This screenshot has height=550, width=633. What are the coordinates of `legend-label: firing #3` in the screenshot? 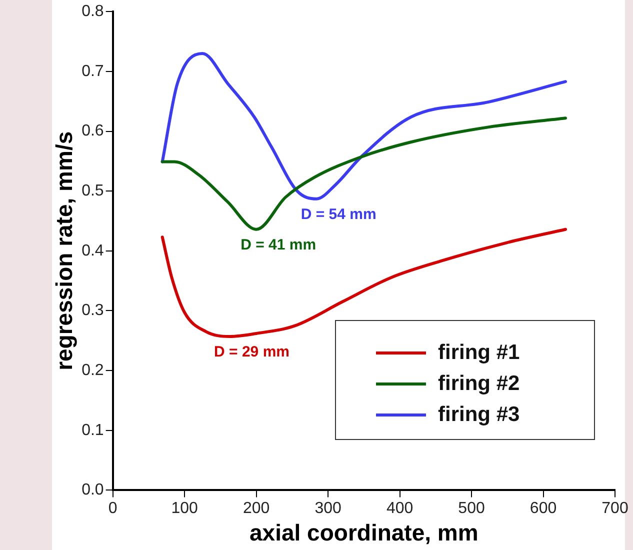 It's located at (479, 414).